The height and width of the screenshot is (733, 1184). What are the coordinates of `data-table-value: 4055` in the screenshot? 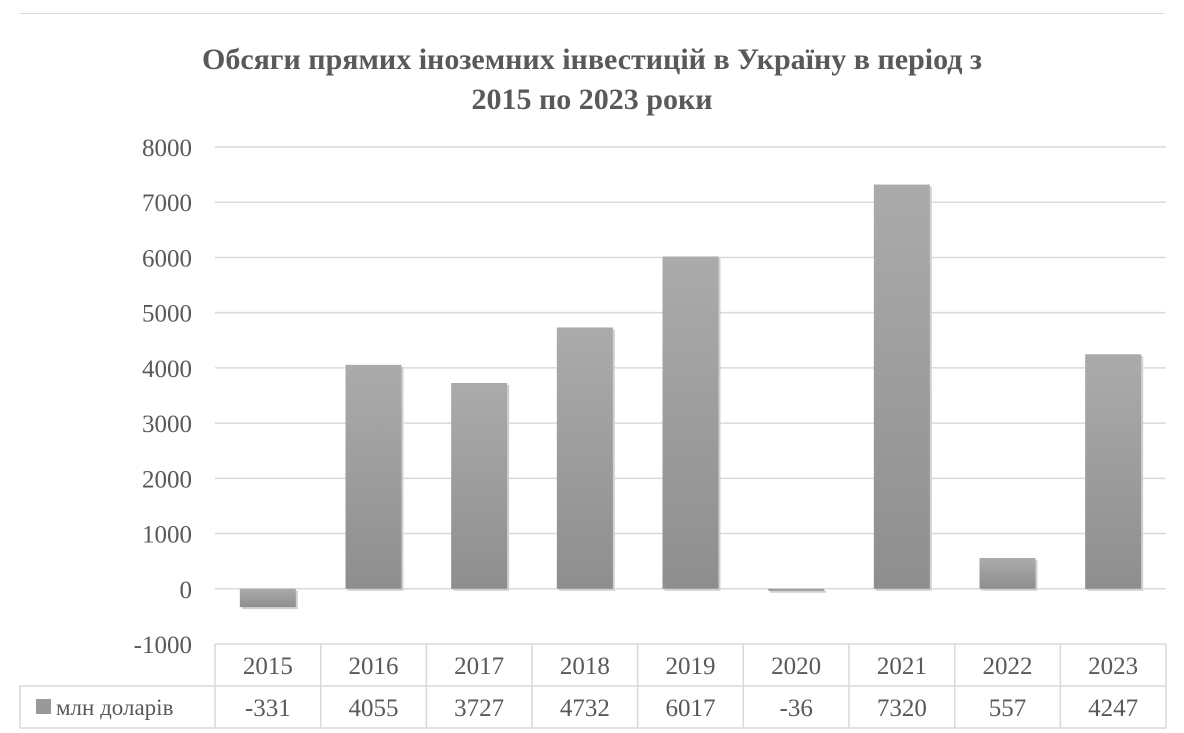 It's located at (374, 708).